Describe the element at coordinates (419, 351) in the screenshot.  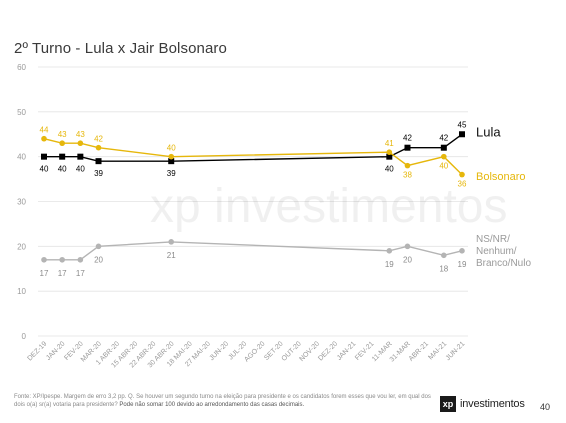
I see `x-tick-label: ABR-21` at that location.